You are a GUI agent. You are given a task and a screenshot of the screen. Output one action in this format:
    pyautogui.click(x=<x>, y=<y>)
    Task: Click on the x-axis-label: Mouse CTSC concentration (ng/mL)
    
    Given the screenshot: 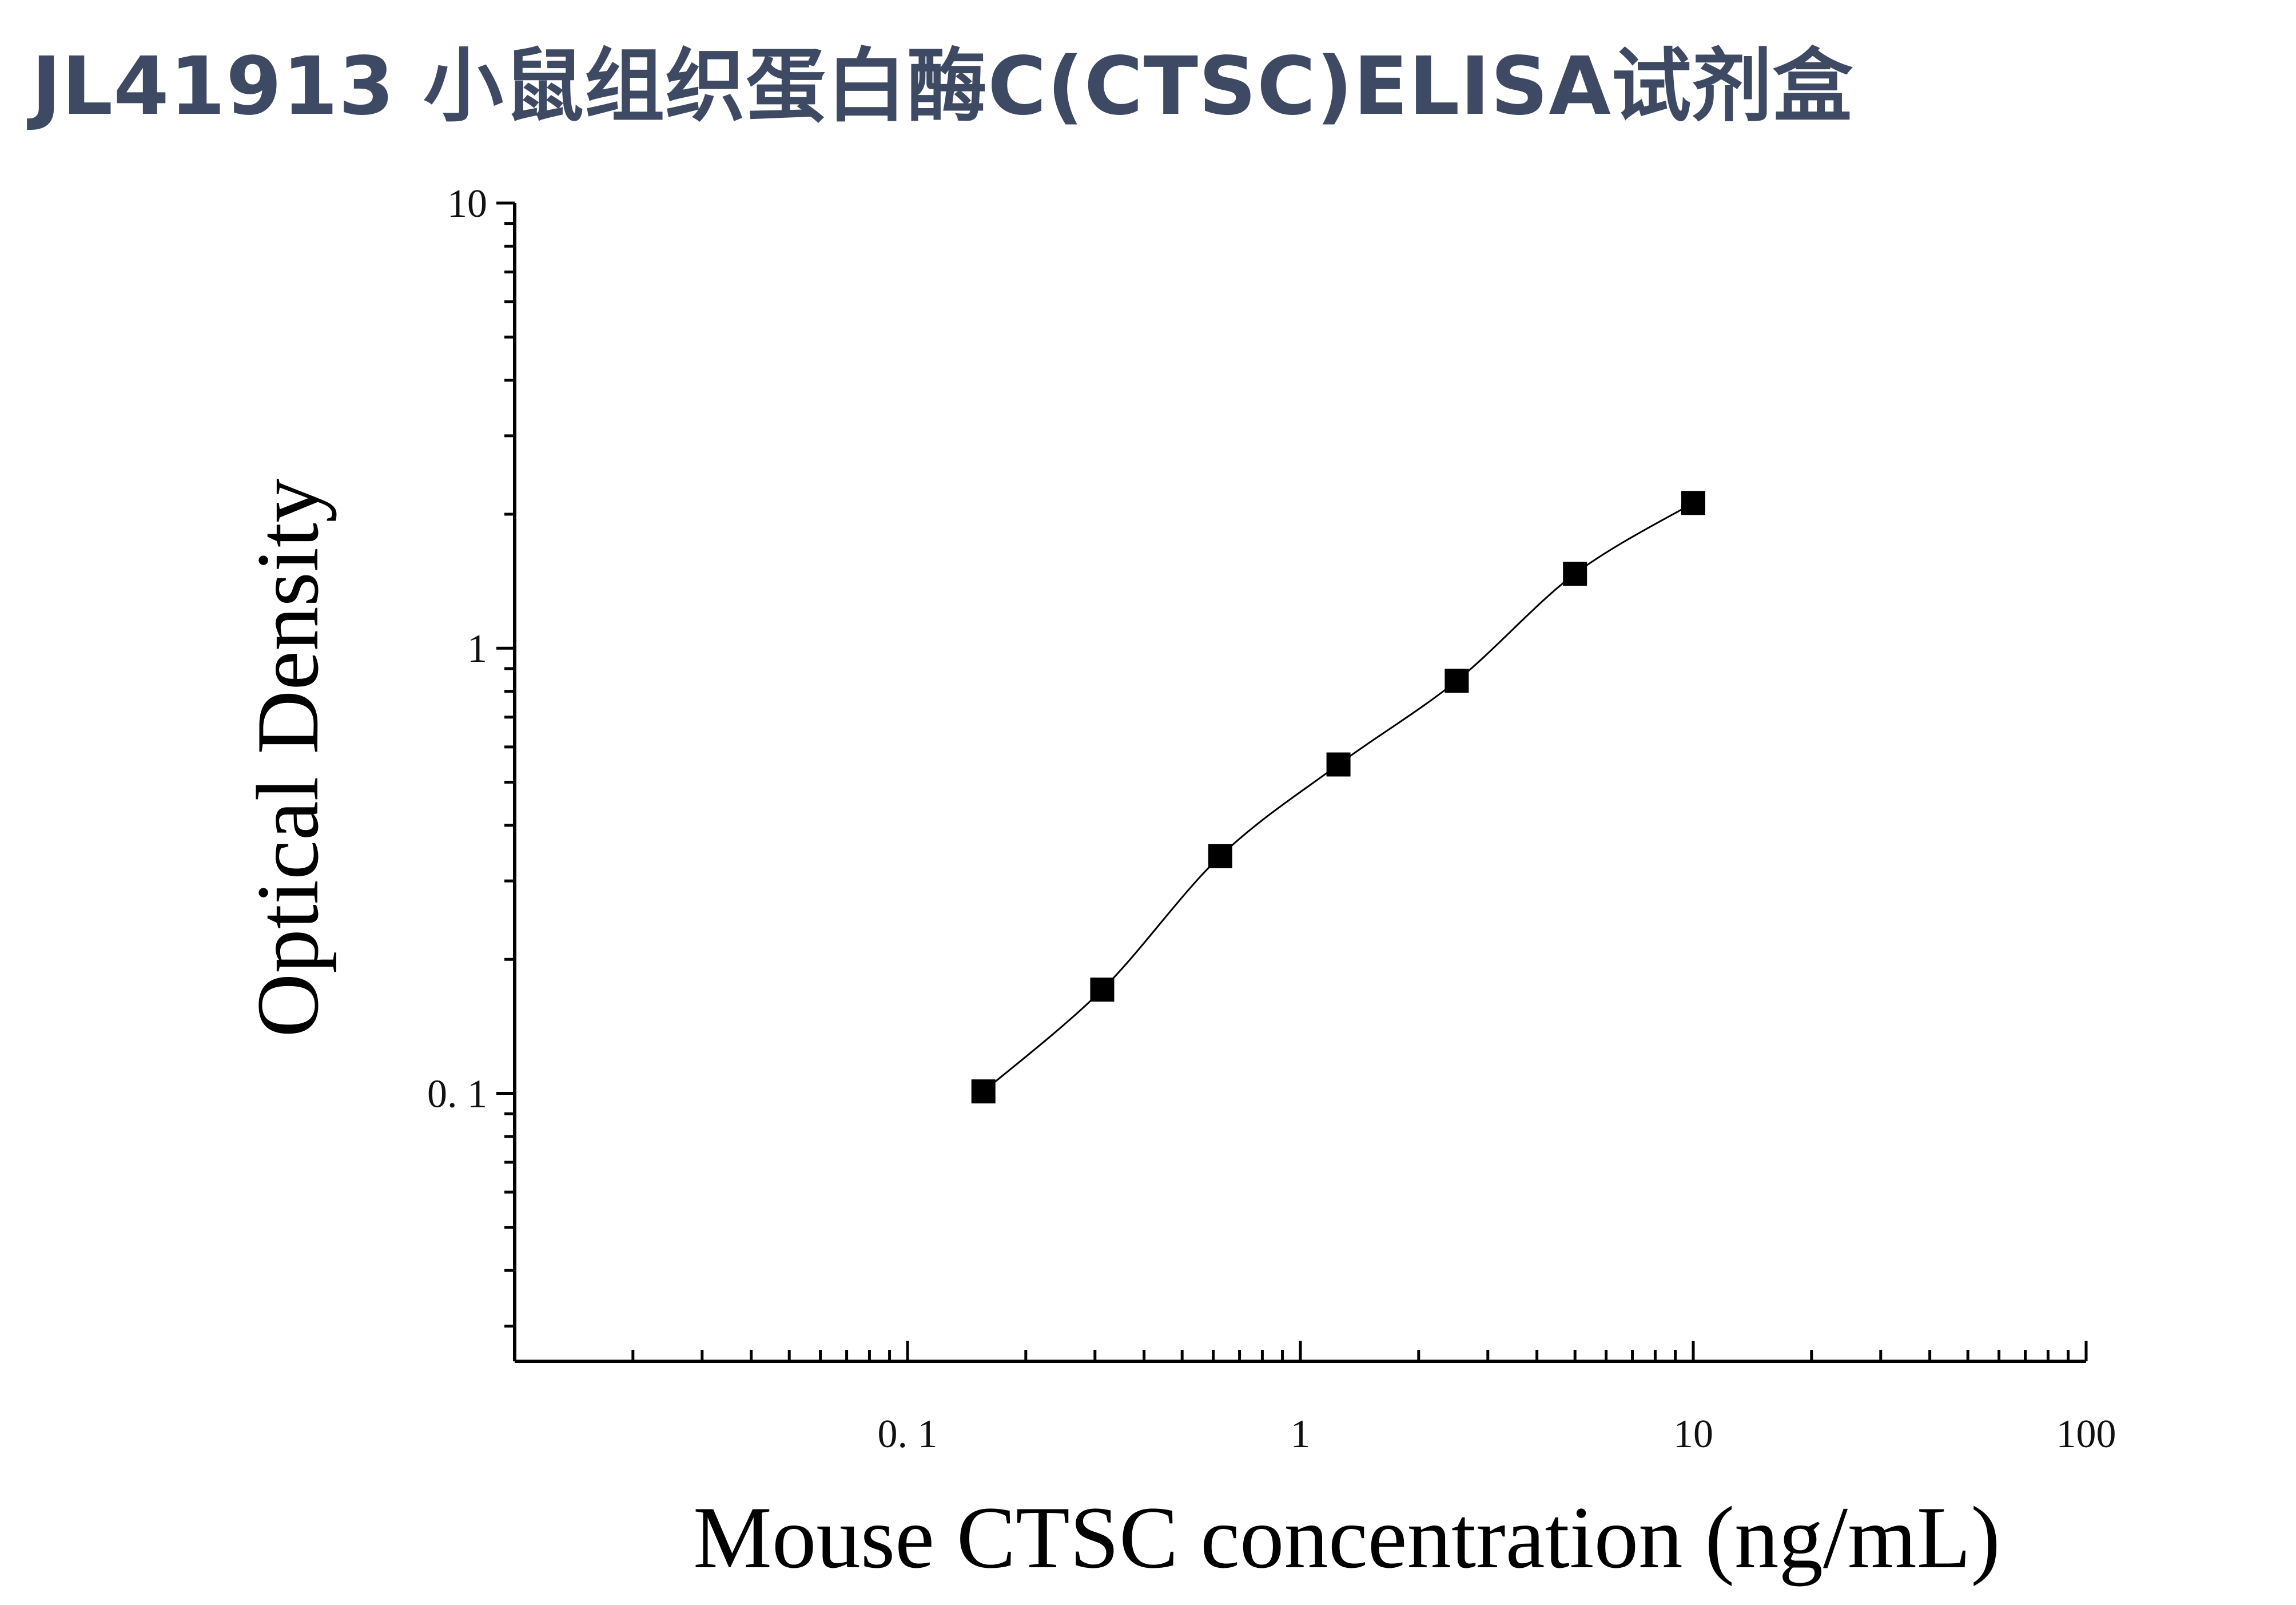 What is the action you would take?
    pyautogui.click(x=1347, y=1537)
    